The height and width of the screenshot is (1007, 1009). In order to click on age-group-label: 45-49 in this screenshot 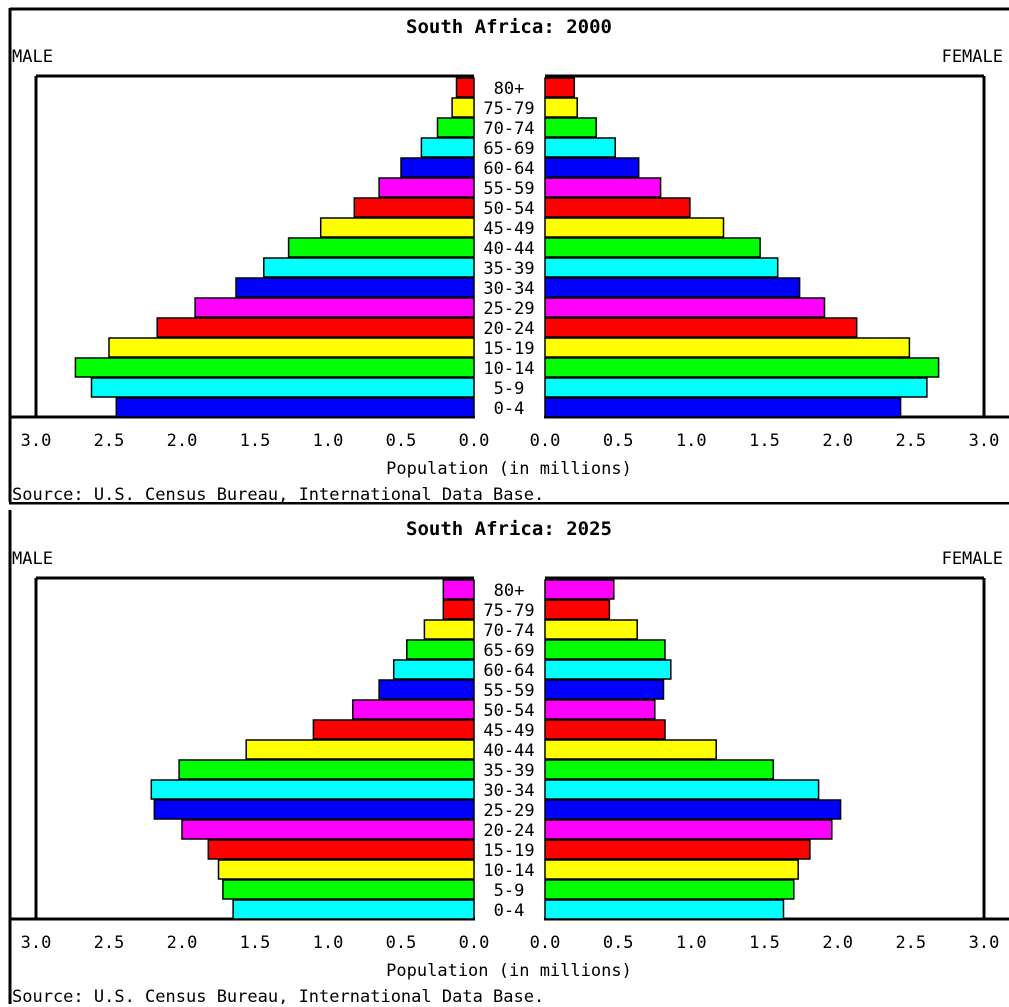, I will do `click(508, 229)`.